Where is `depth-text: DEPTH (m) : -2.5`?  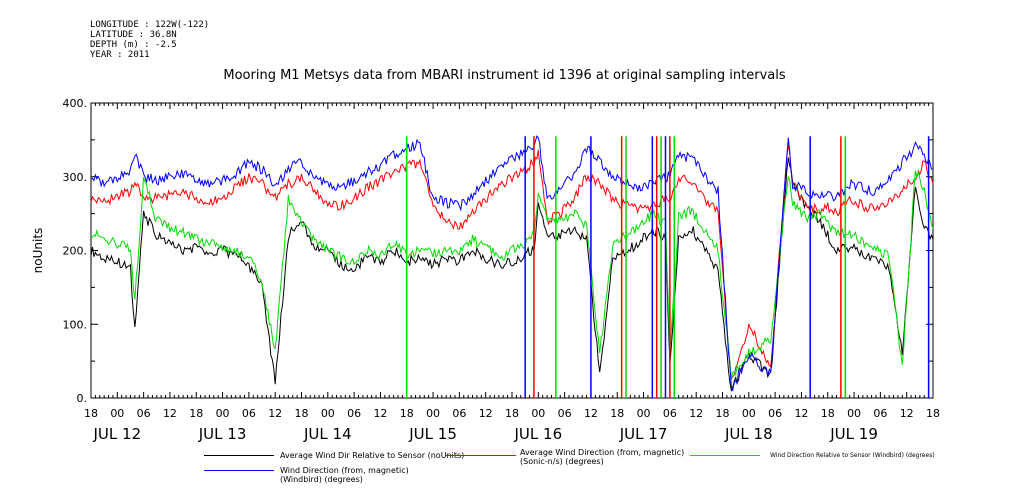
depth-text: DEPTH (m) : -2.5 is located at coordinates (133, 45).